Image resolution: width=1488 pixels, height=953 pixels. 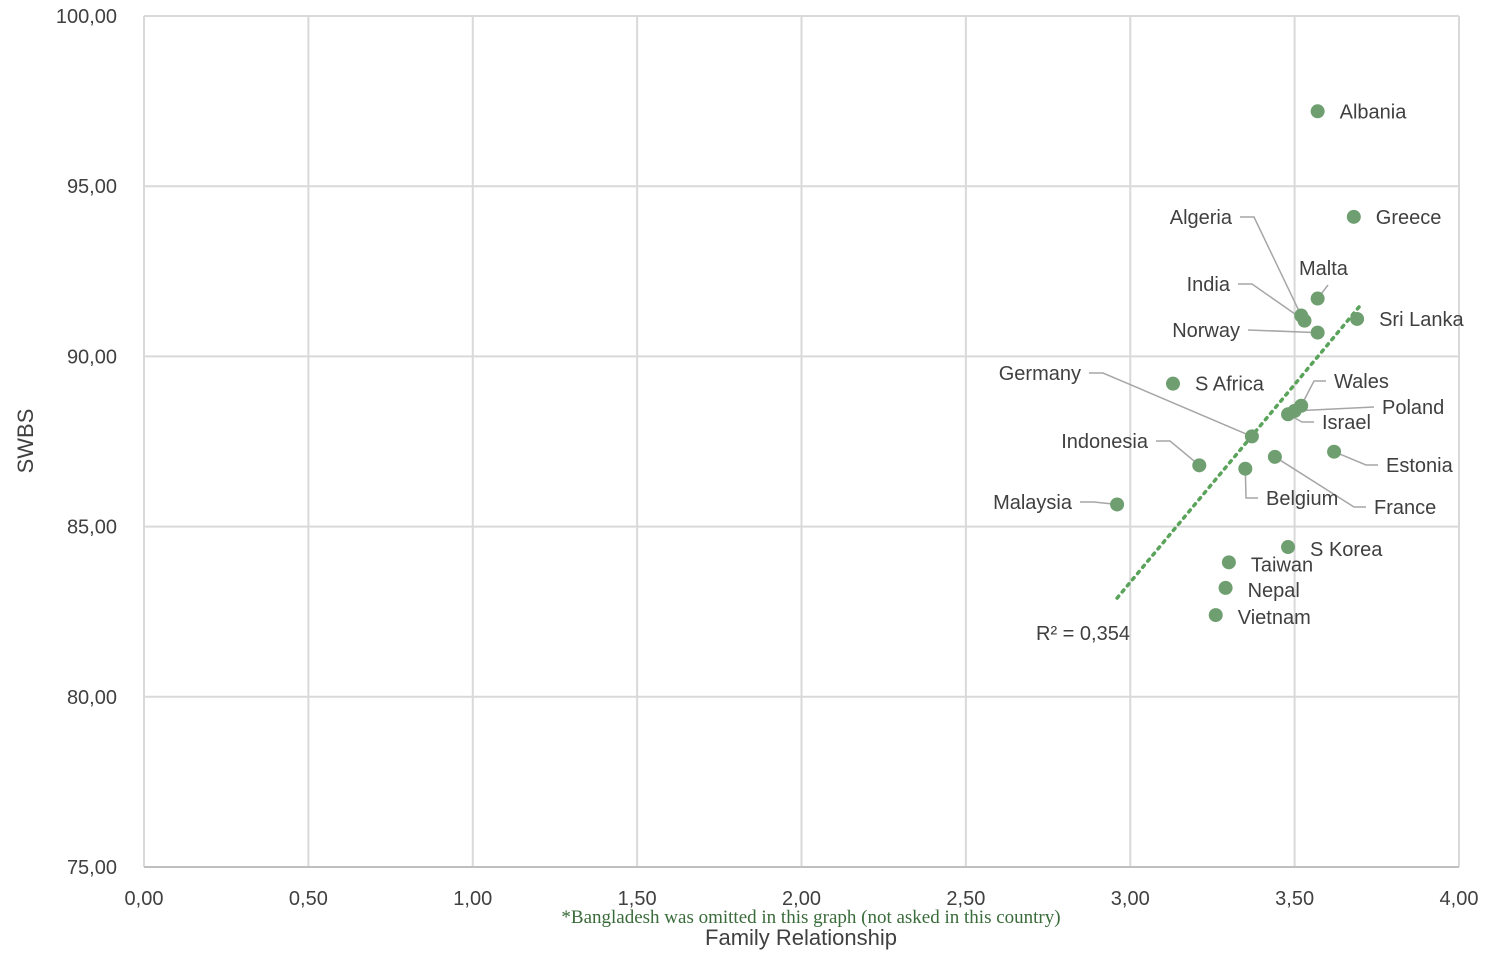 What do you see at coordinates (92, 868) in the screenshot?
I see `y-tick-label: 75,00` at bounding box center [92, 868].